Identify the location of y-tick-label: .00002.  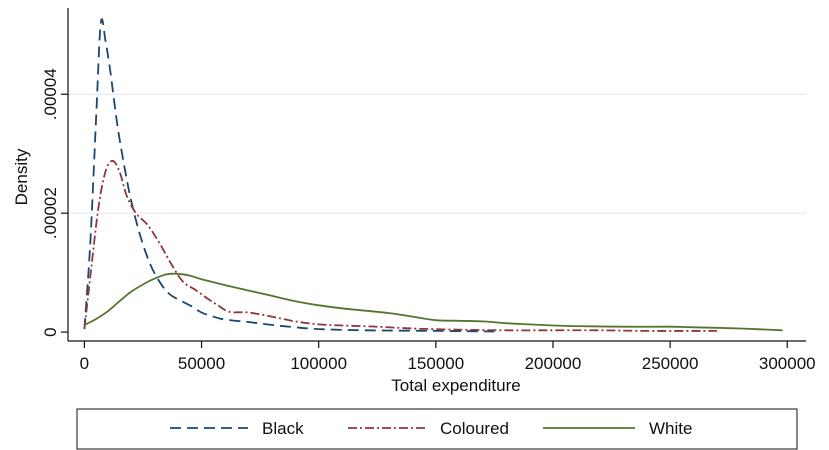
(50, 213).